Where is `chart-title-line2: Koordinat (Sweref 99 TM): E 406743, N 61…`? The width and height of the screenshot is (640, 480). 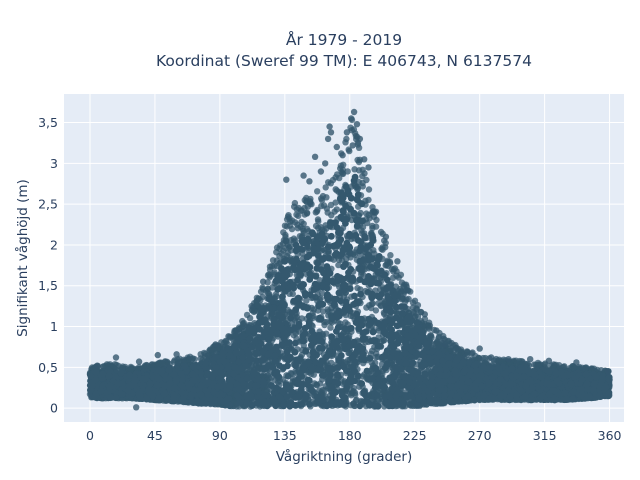 chart-title-line2: Koordinat (Sweref 99 TM): E 406743, N 61… is located at coordinates (344, 61).